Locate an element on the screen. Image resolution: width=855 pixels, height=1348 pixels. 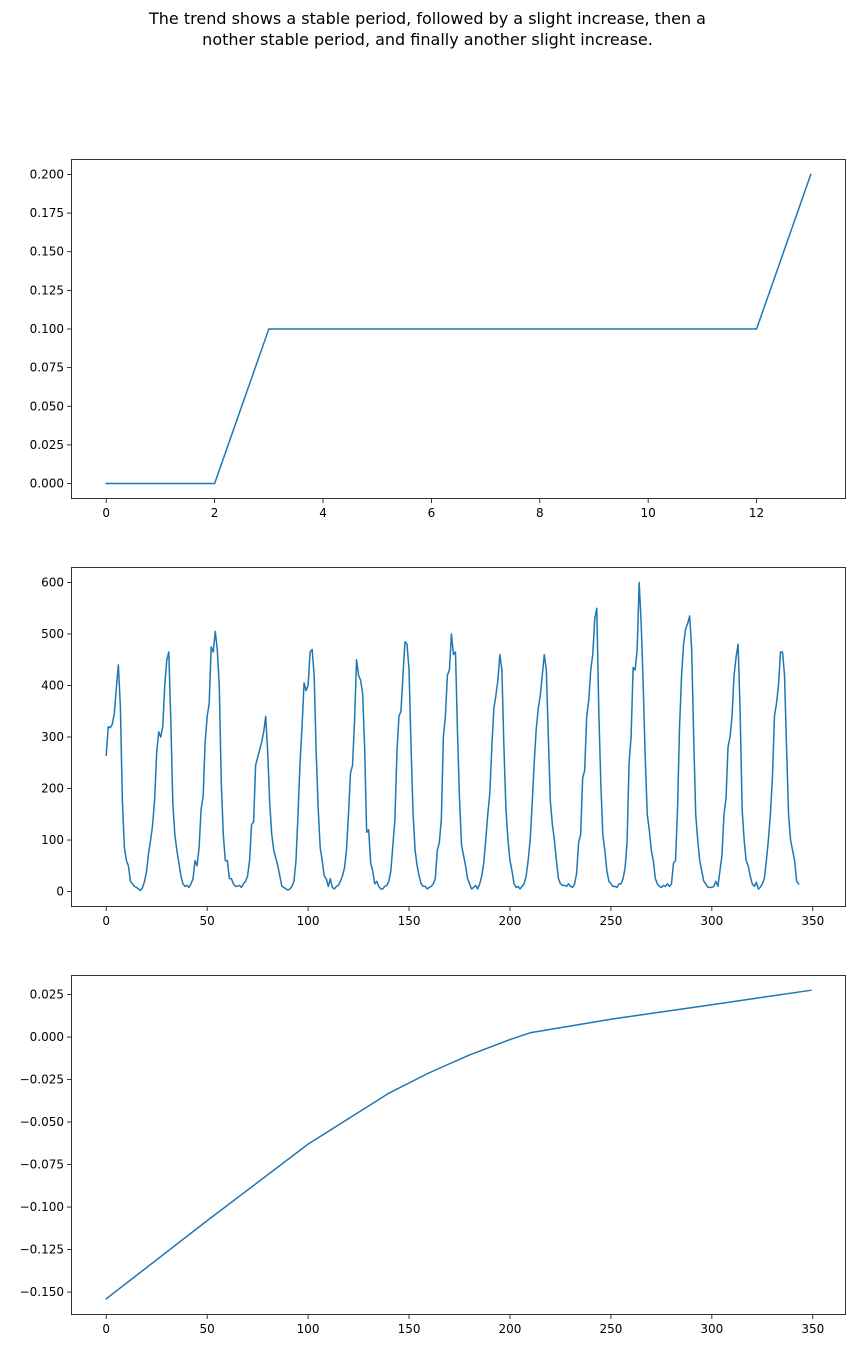
x-tick-label: 6 is located at coordinates (432, 513).